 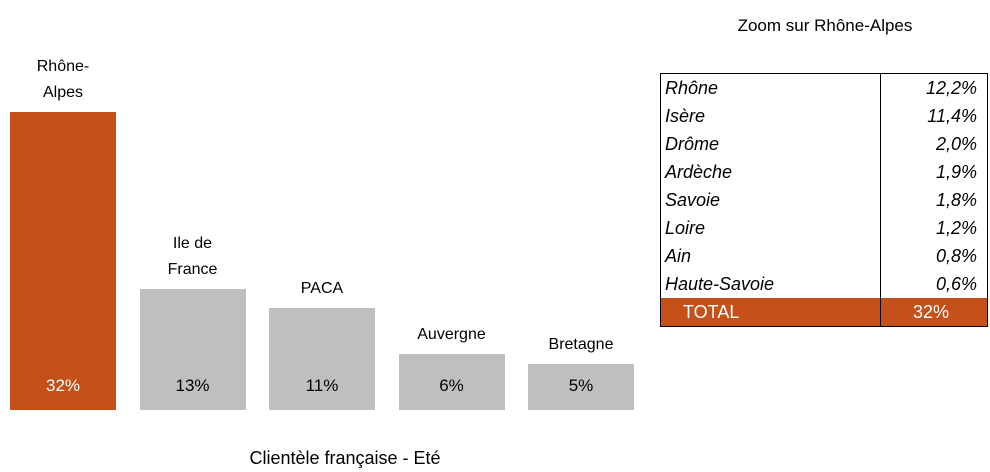 I want to click on region-share: 2,0%, so click(x=934, y=144).